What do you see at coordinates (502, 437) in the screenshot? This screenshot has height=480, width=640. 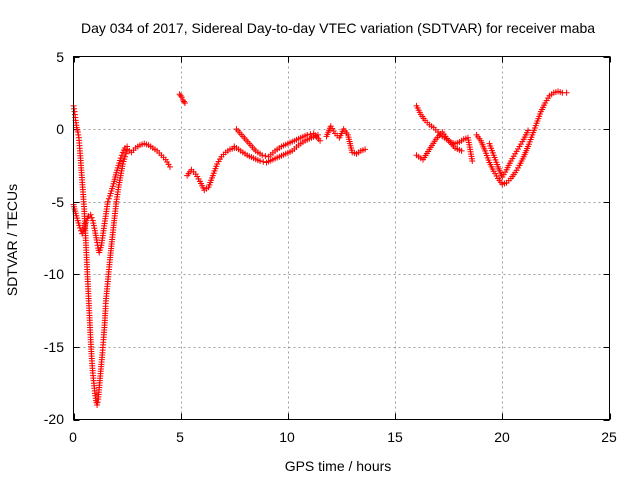 I see `x-tick-label-20: 20` at bounding box center [502, 437].